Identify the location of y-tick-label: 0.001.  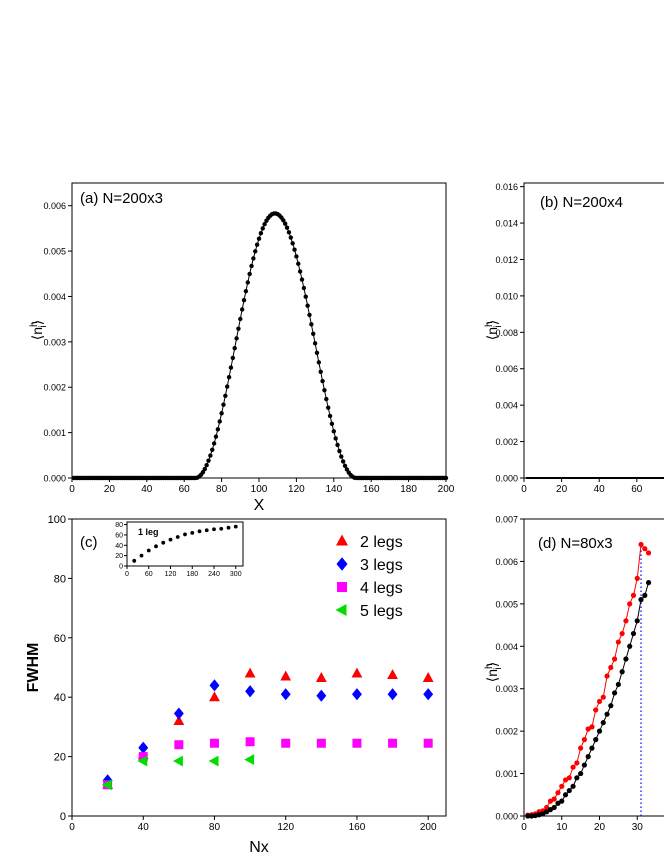
(54, 433).